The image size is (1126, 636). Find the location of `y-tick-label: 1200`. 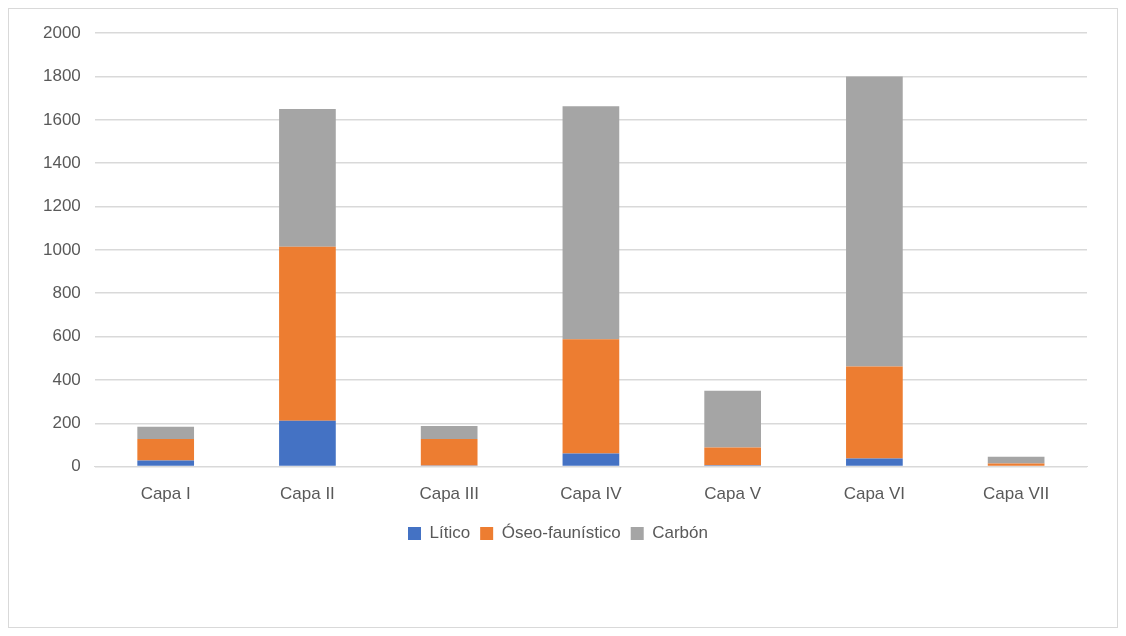

y-tick-label: 1200 is located at coordinates (61, 206).